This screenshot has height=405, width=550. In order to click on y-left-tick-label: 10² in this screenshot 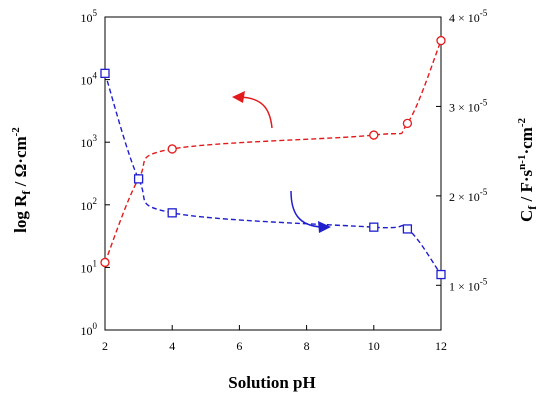, I will do `click(89, 204)`.